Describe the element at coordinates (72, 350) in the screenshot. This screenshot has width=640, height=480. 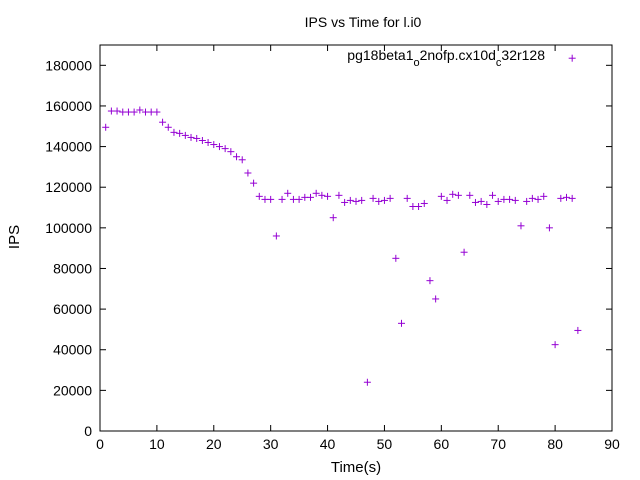
I see `y-tick-label: 40000` at that location.